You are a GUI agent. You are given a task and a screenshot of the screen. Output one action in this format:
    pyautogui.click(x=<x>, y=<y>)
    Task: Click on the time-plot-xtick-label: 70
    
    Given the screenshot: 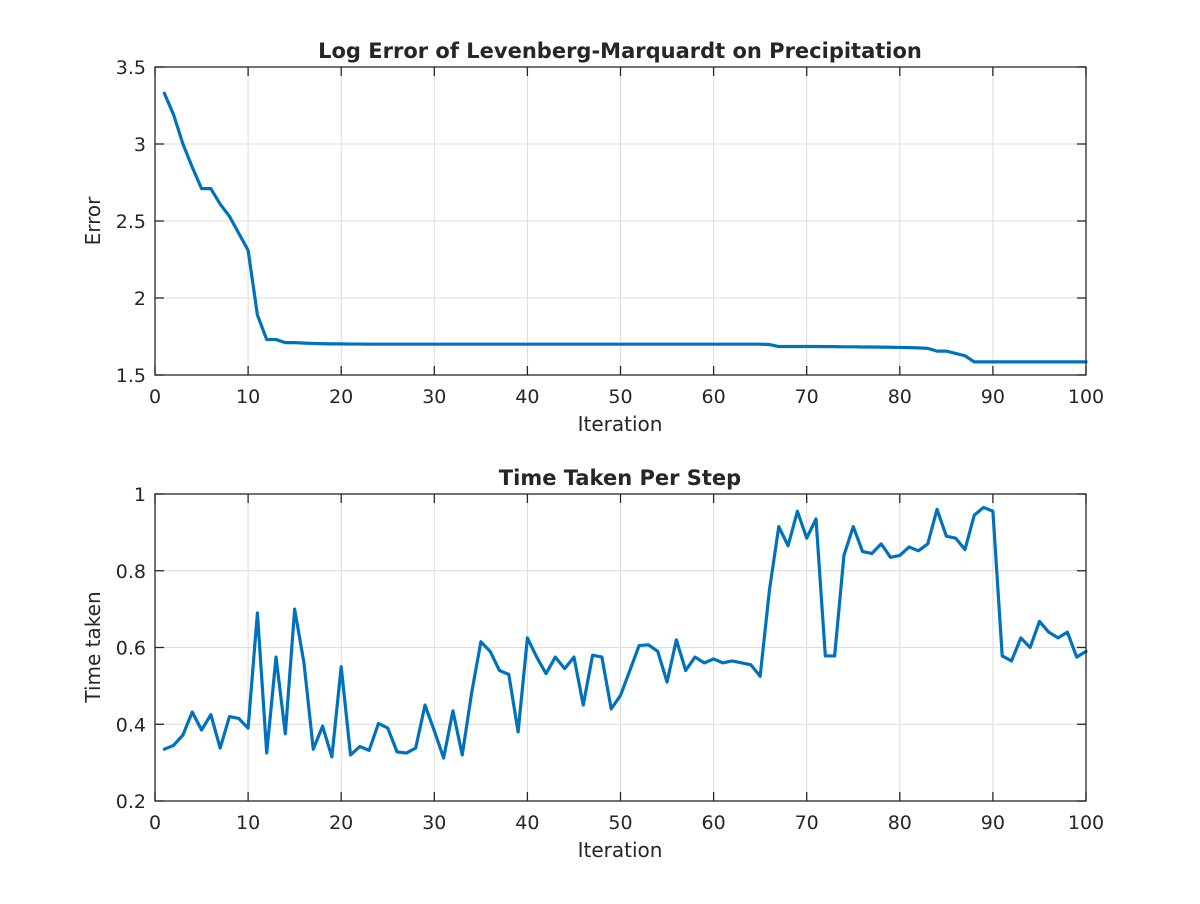 What is the action you would take?
    pyautogui.click(x=807, y=823)
    